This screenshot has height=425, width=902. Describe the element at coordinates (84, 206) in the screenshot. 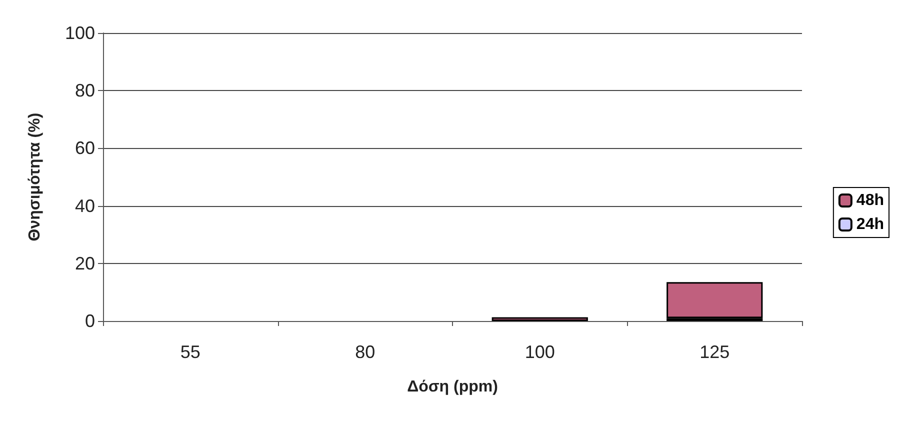

I see `y-tick-label: 40` at that location.